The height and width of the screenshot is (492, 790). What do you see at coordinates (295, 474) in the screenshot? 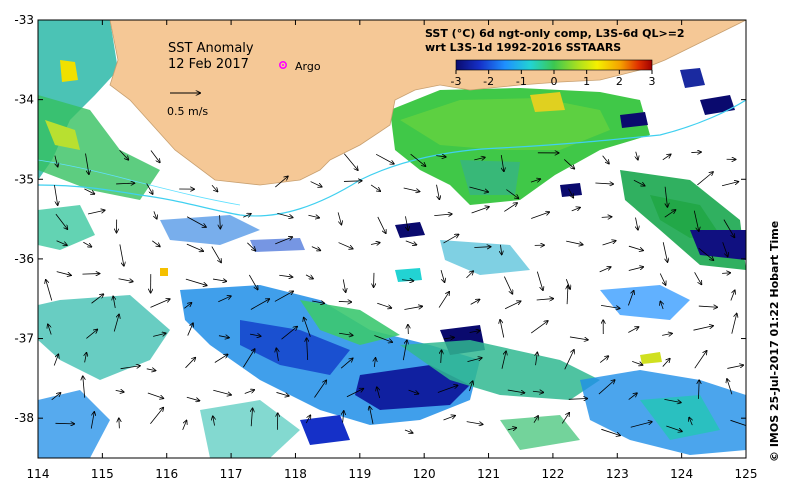
I see `x-tick-label: 118` at bounding box center [295, 474].